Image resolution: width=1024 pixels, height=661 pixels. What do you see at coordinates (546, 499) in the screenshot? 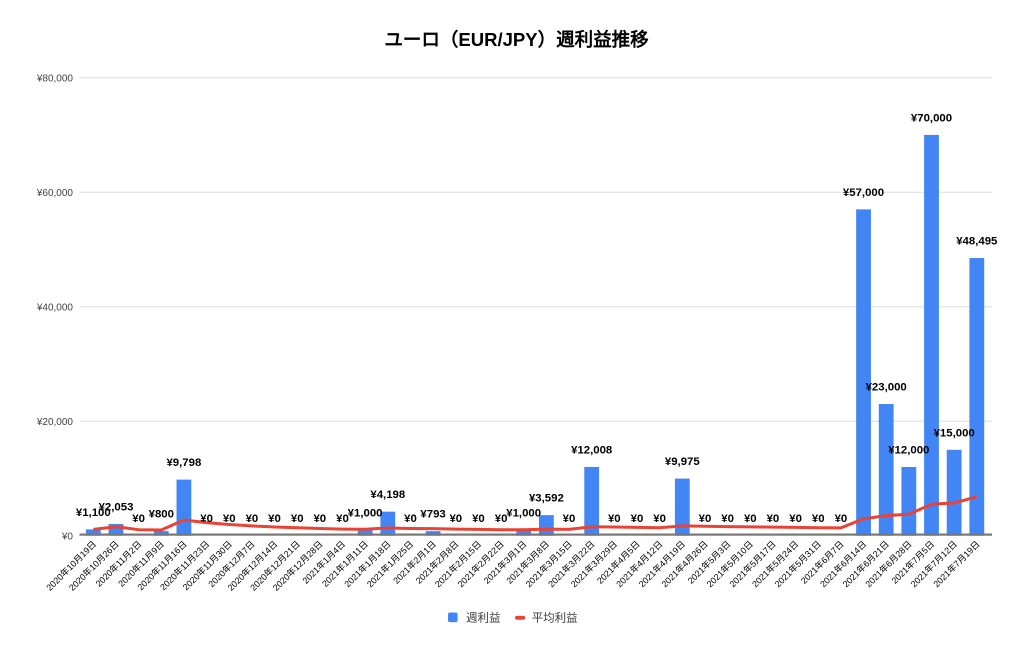
I see `svg-text: ¥3,592` at bounding box center [546, 499].